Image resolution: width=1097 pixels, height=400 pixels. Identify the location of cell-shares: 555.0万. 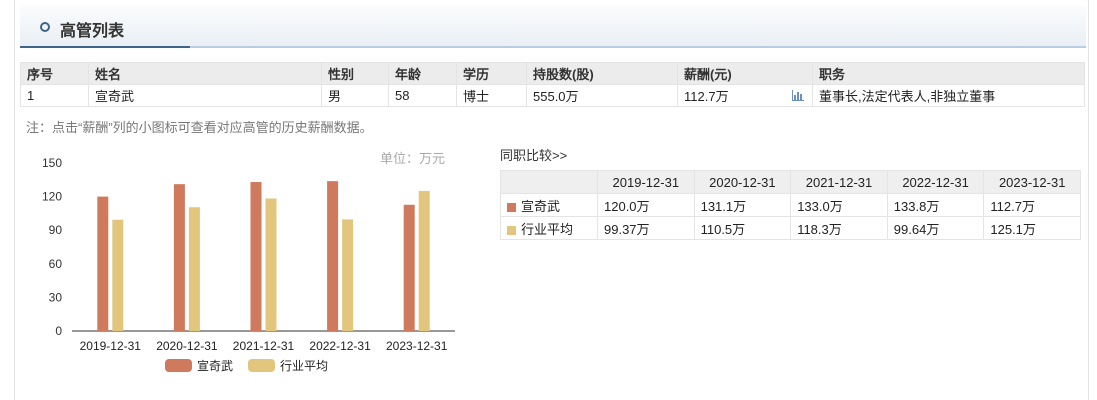
(602, 95).